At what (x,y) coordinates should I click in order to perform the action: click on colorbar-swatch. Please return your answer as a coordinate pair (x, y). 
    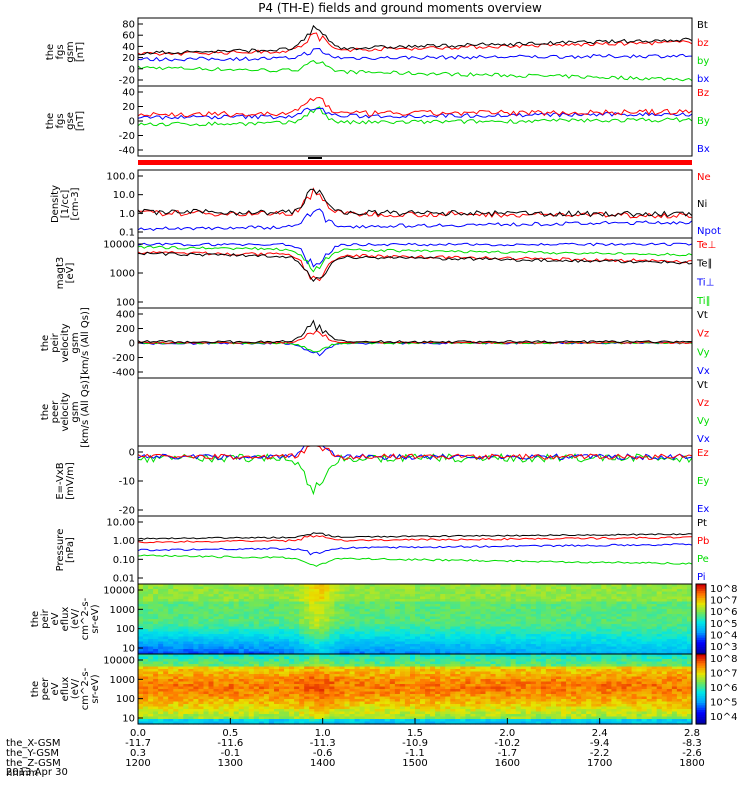
    Looking at the image, I should click on (701, 606).